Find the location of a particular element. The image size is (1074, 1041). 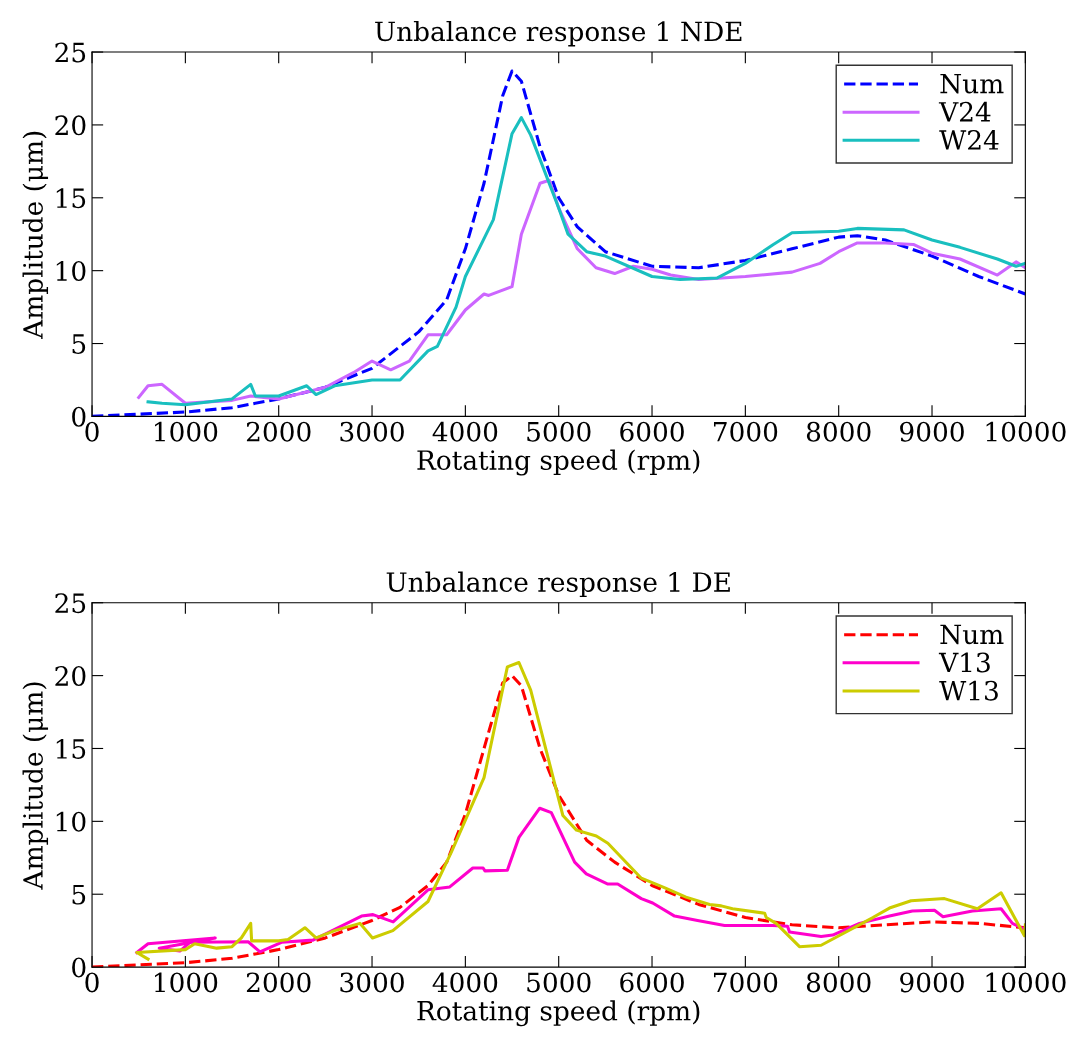

legend-label: V24 is located at coordinates (964, 111).